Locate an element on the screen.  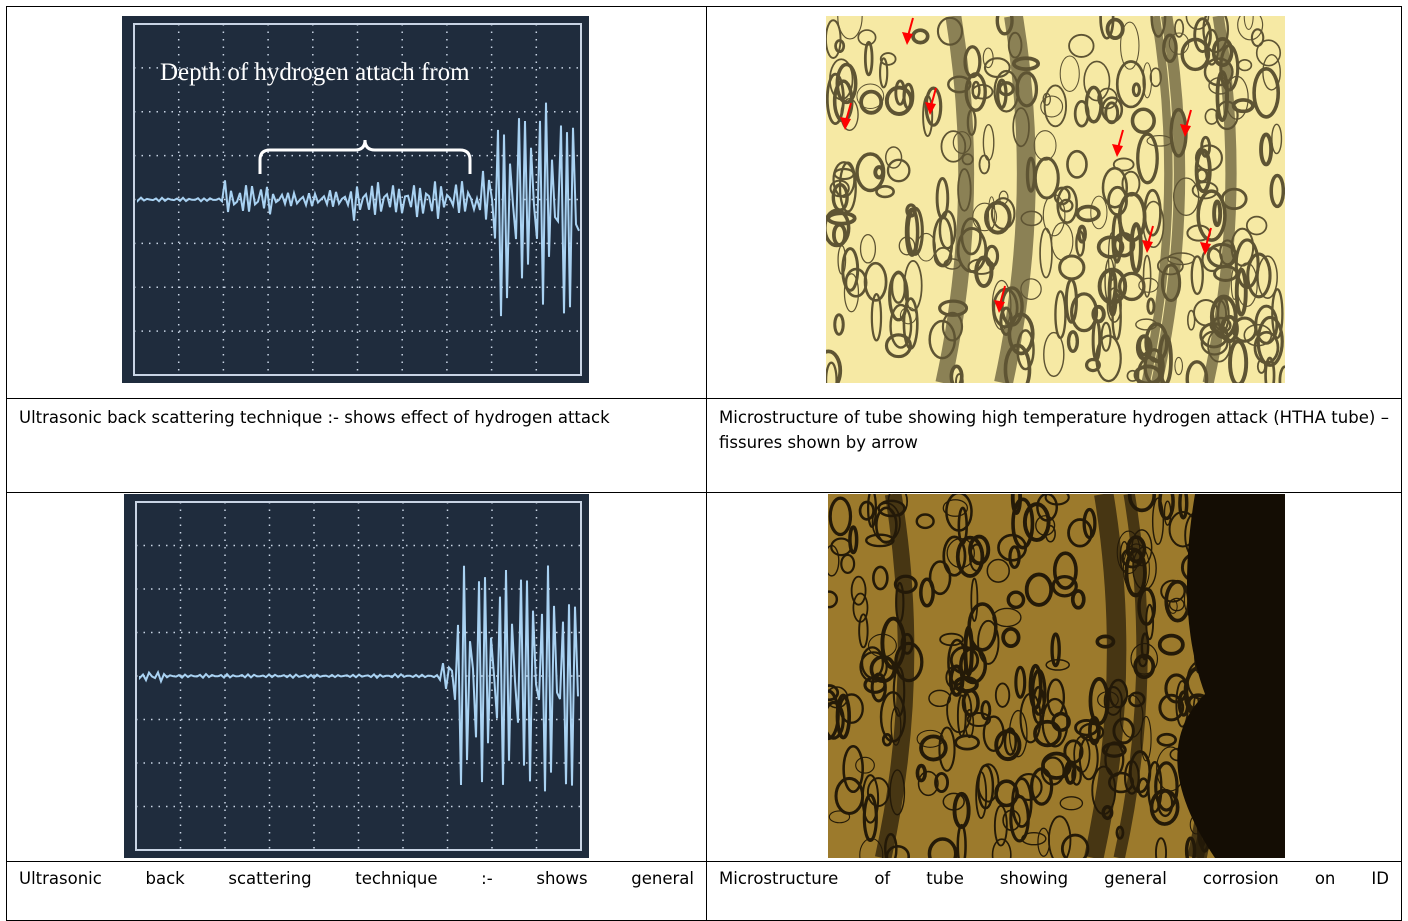
corroded-edge is located at coordinates (1231, 676).